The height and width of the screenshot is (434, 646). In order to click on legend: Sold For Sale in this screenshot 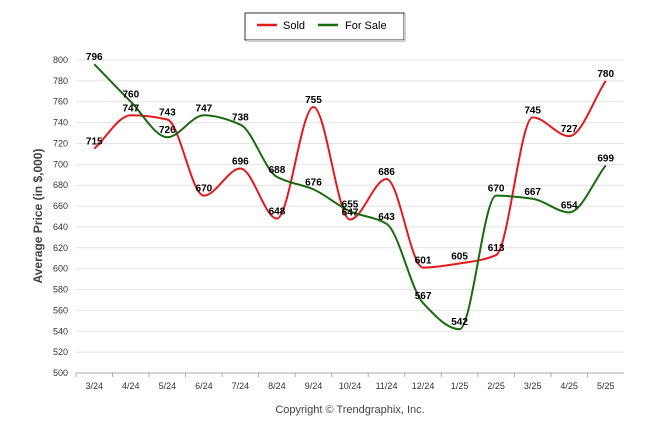, I will do `click(325, 27)`.